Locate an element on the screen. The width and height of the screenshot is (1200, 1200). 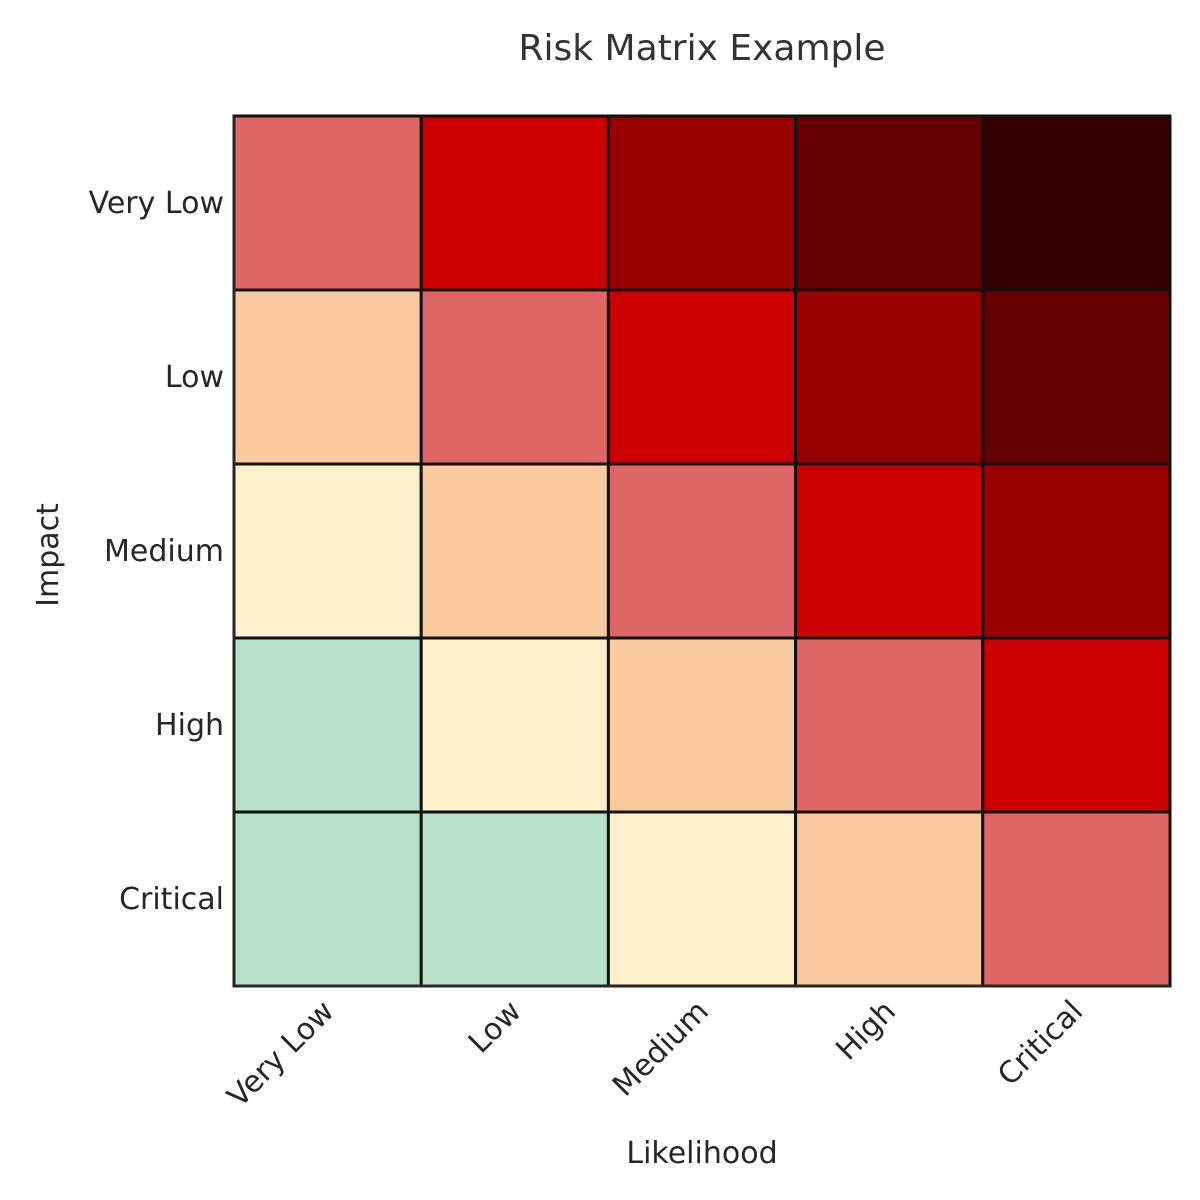
y-tick-label: Very Low is located at coordinates (156, 203).